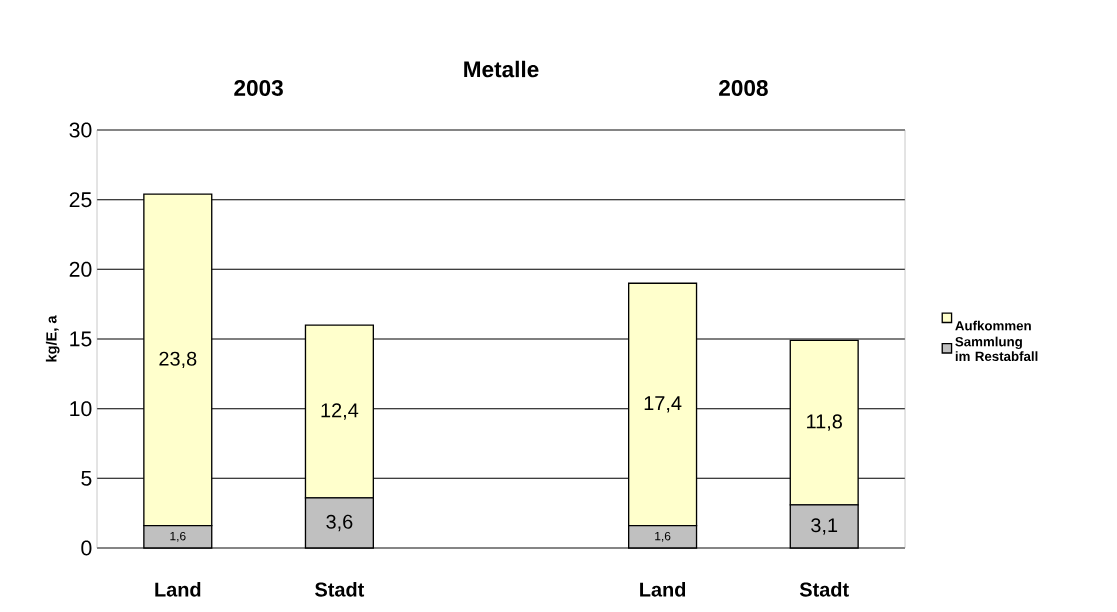  Describe the element at coordinates (743, 87) in the screenshot. I see `text: 2008` at that location.